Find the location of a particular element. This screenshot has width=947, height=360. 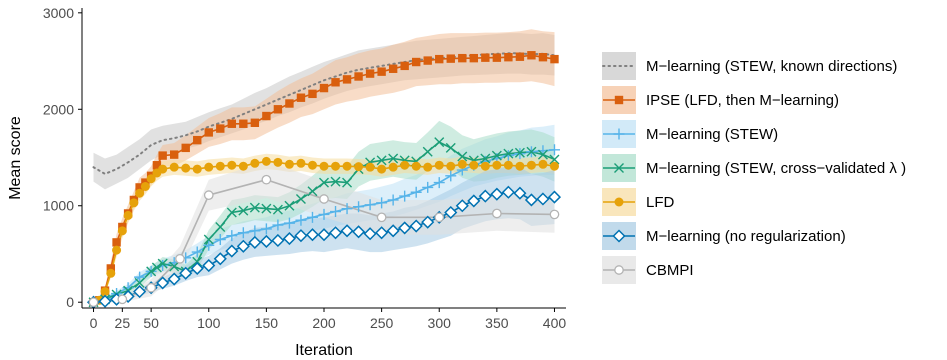

x-tick-label-1: 25 is located at coordinates (123, 323).